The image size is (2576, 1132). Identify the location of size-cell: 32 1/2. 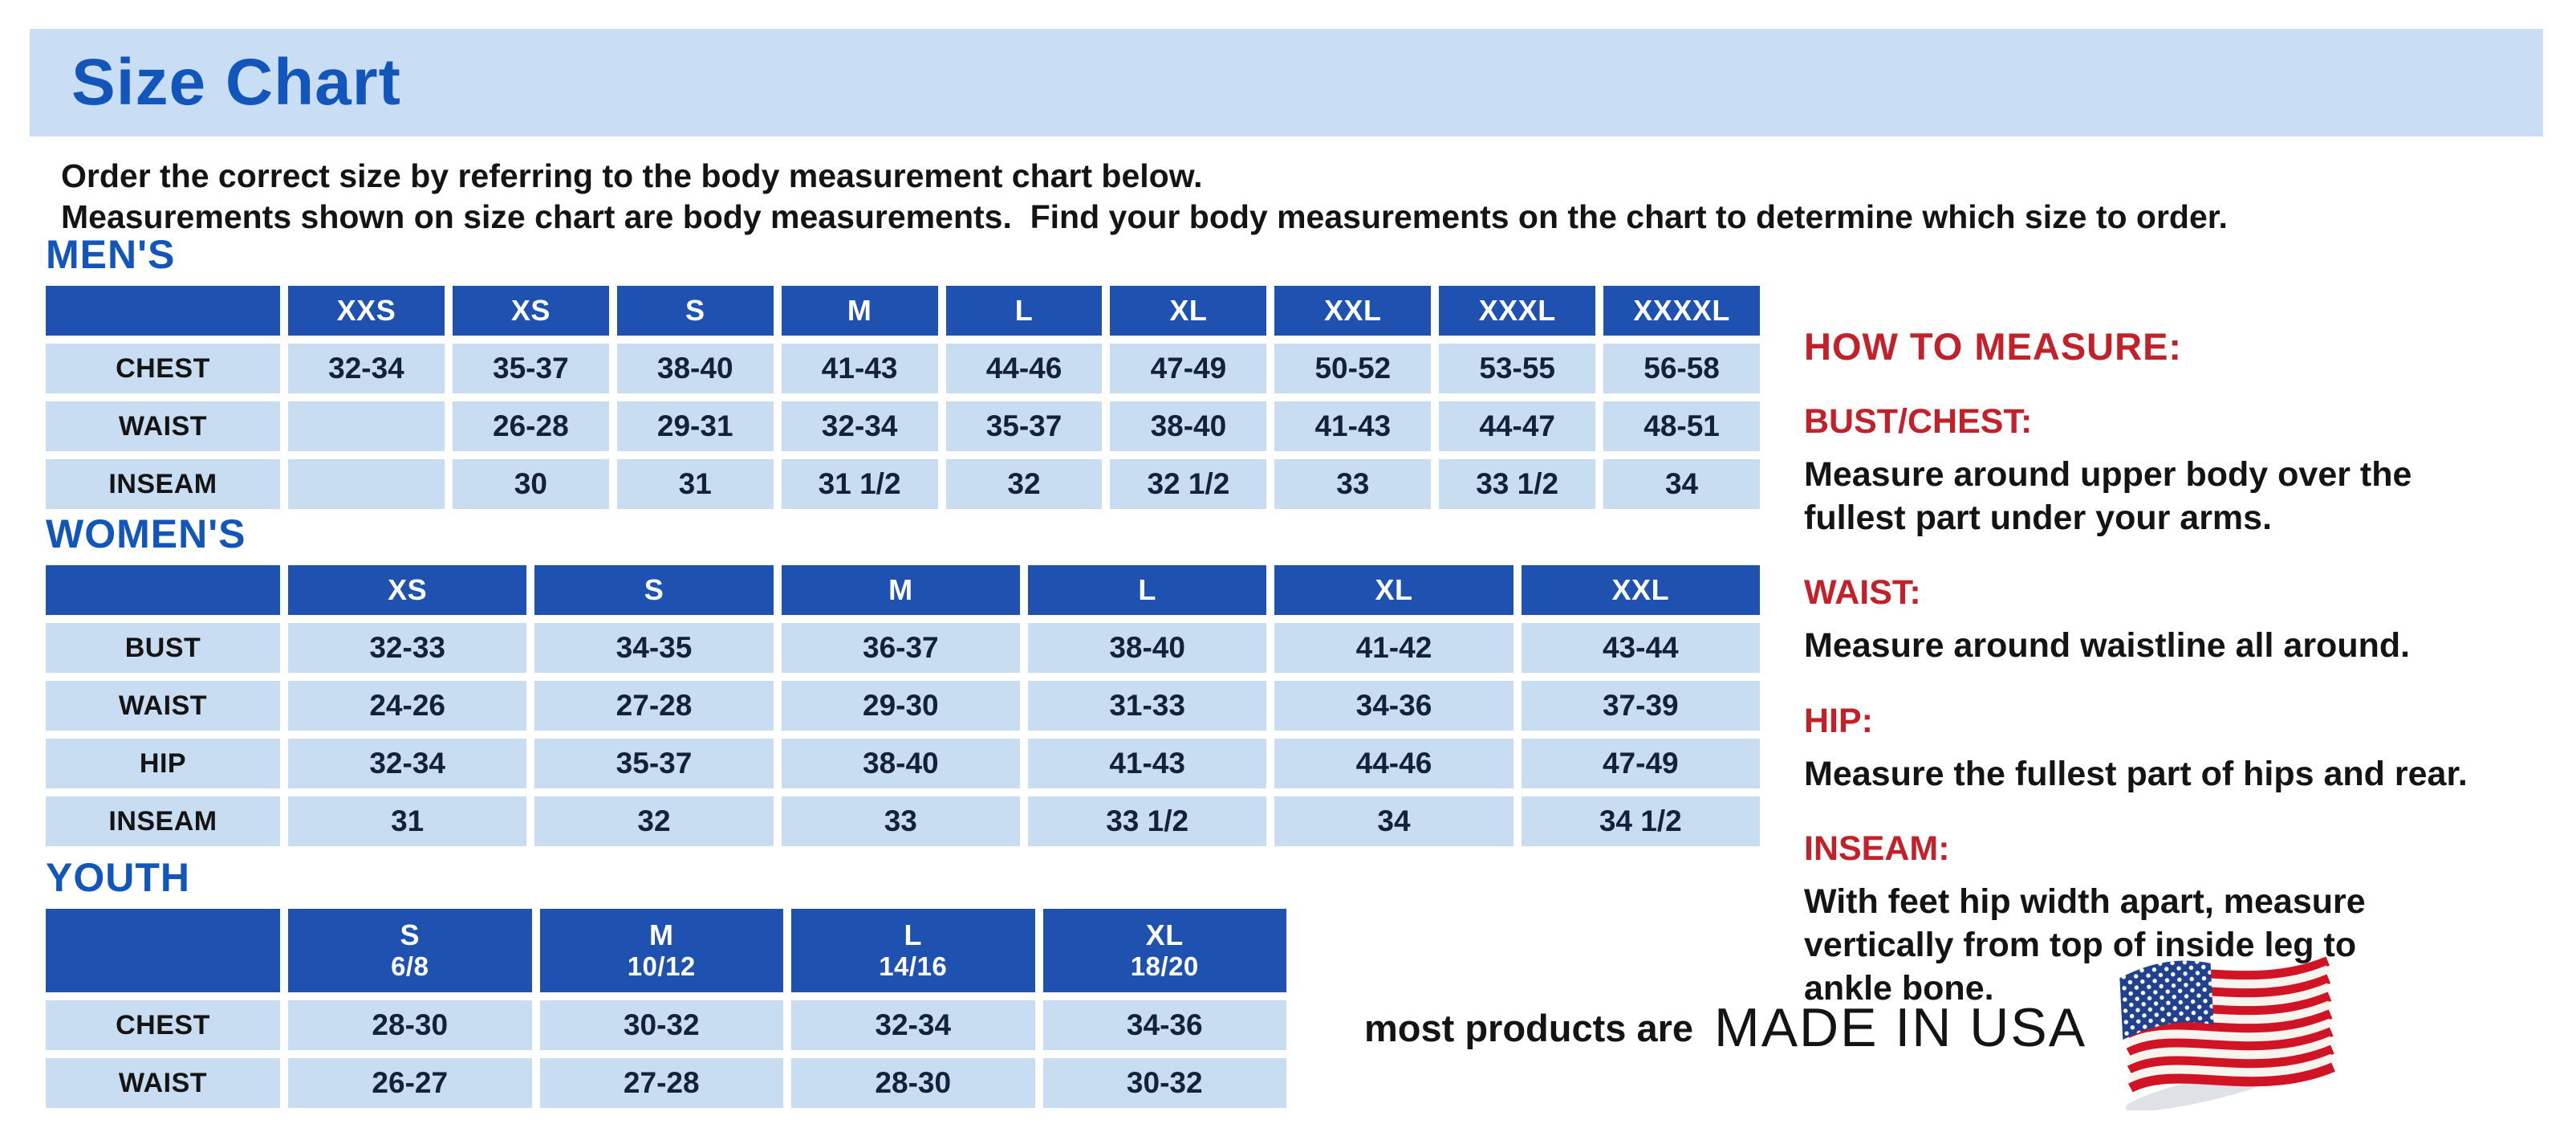
(1188, 484).